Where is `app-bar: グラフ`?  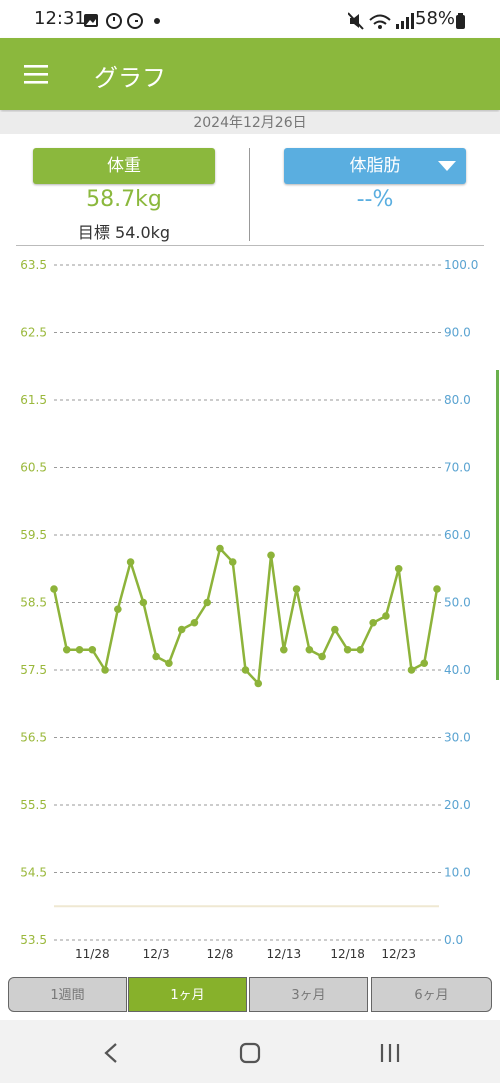 app-bar: グラフ is located at coordinates (250, 74).